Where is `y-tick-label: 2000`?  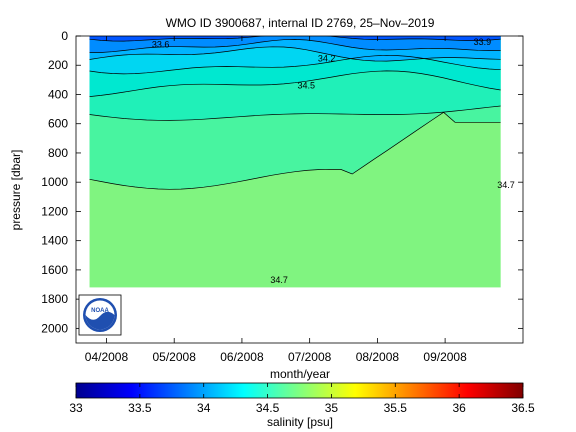
y-tick-label: 2000 is located at coordinates (54, 328).